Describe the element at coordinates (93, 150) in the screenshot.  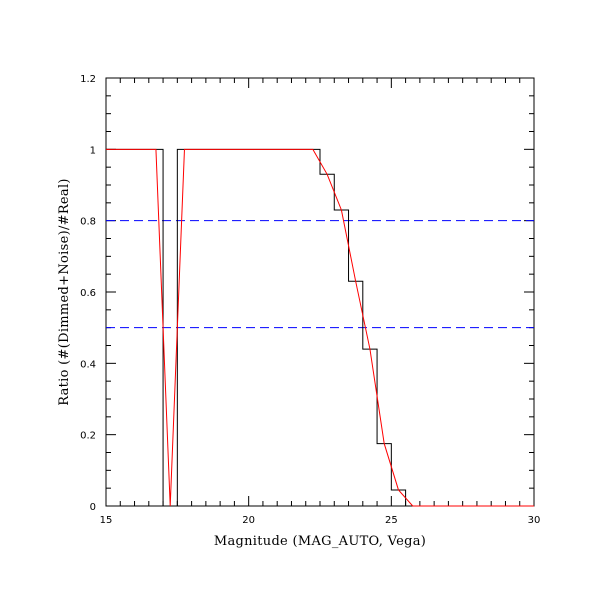
I see `y-tick-label: 1` at that location.